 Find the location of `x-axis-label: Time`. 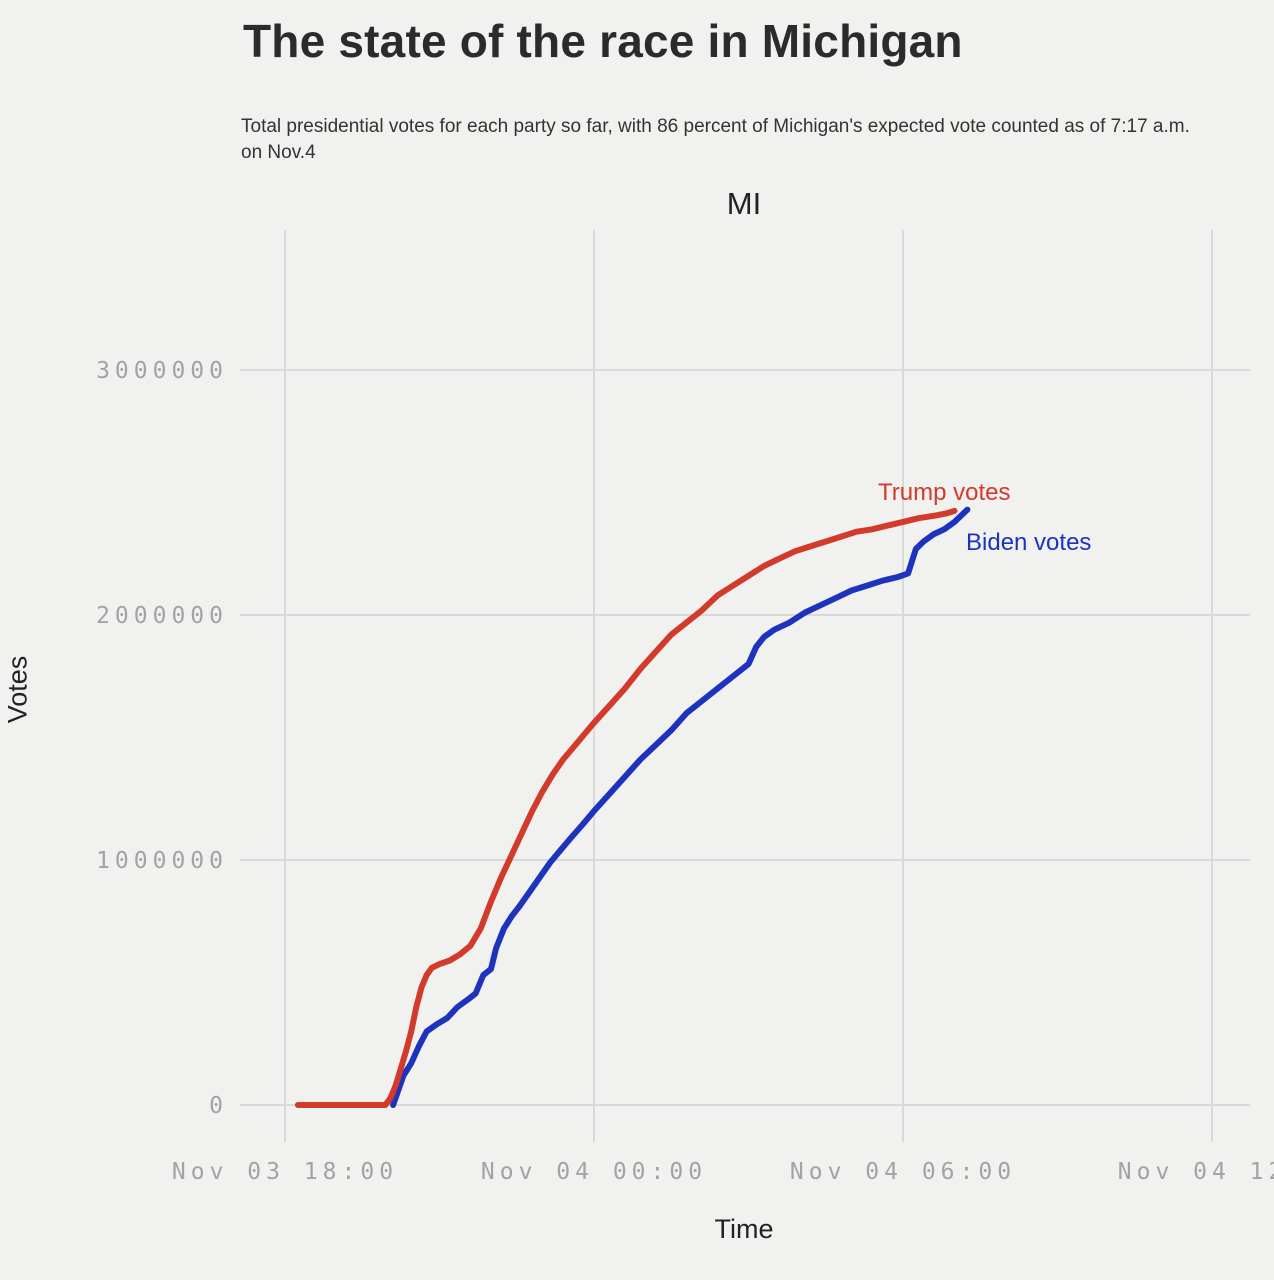

x-axis-label: Time is located at coordinates (744, 1229).